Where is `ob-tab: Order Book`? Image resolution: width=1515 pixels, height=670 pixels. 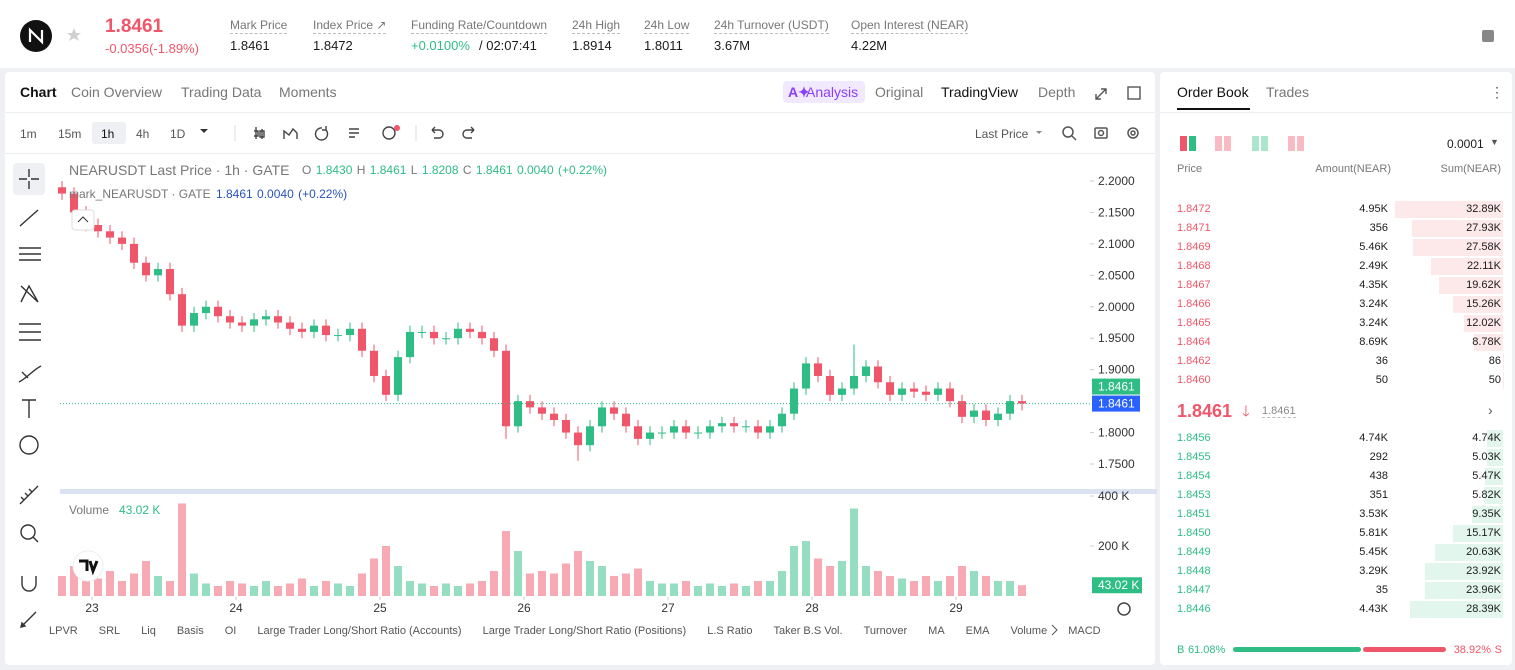 ob-tab: Order Book is located at coordinates (1213, 92).